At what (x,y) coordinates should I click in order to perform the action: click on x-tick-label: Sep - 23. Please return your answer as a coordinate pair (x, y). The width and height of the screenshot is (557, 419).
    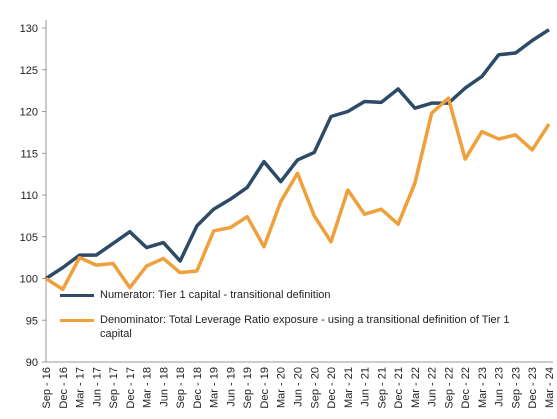
    Looking at the image, I should click on (516, 388).